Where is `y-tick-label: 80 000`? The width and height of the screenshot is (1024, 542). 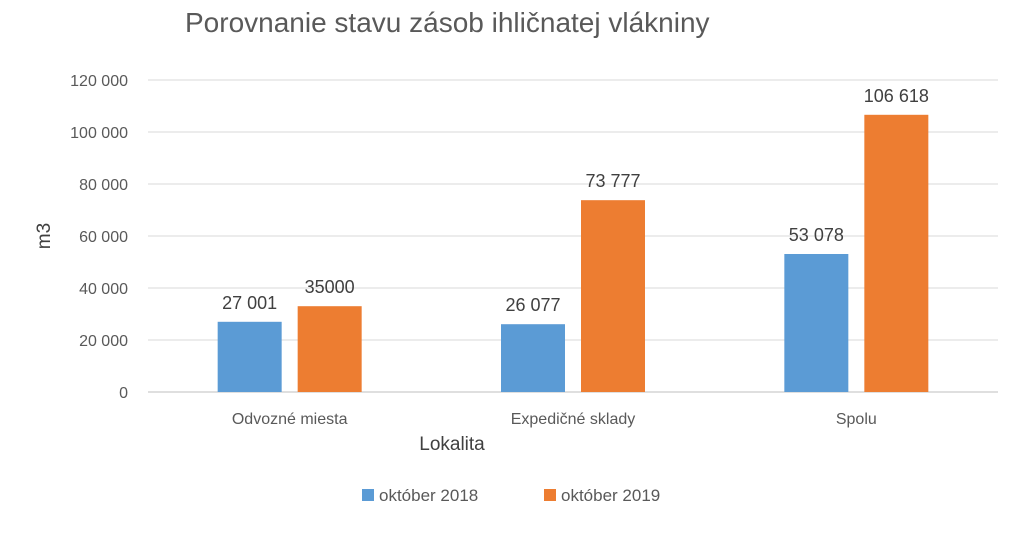
y-tick-label: 80 000 is located at coordinates (103, 185).